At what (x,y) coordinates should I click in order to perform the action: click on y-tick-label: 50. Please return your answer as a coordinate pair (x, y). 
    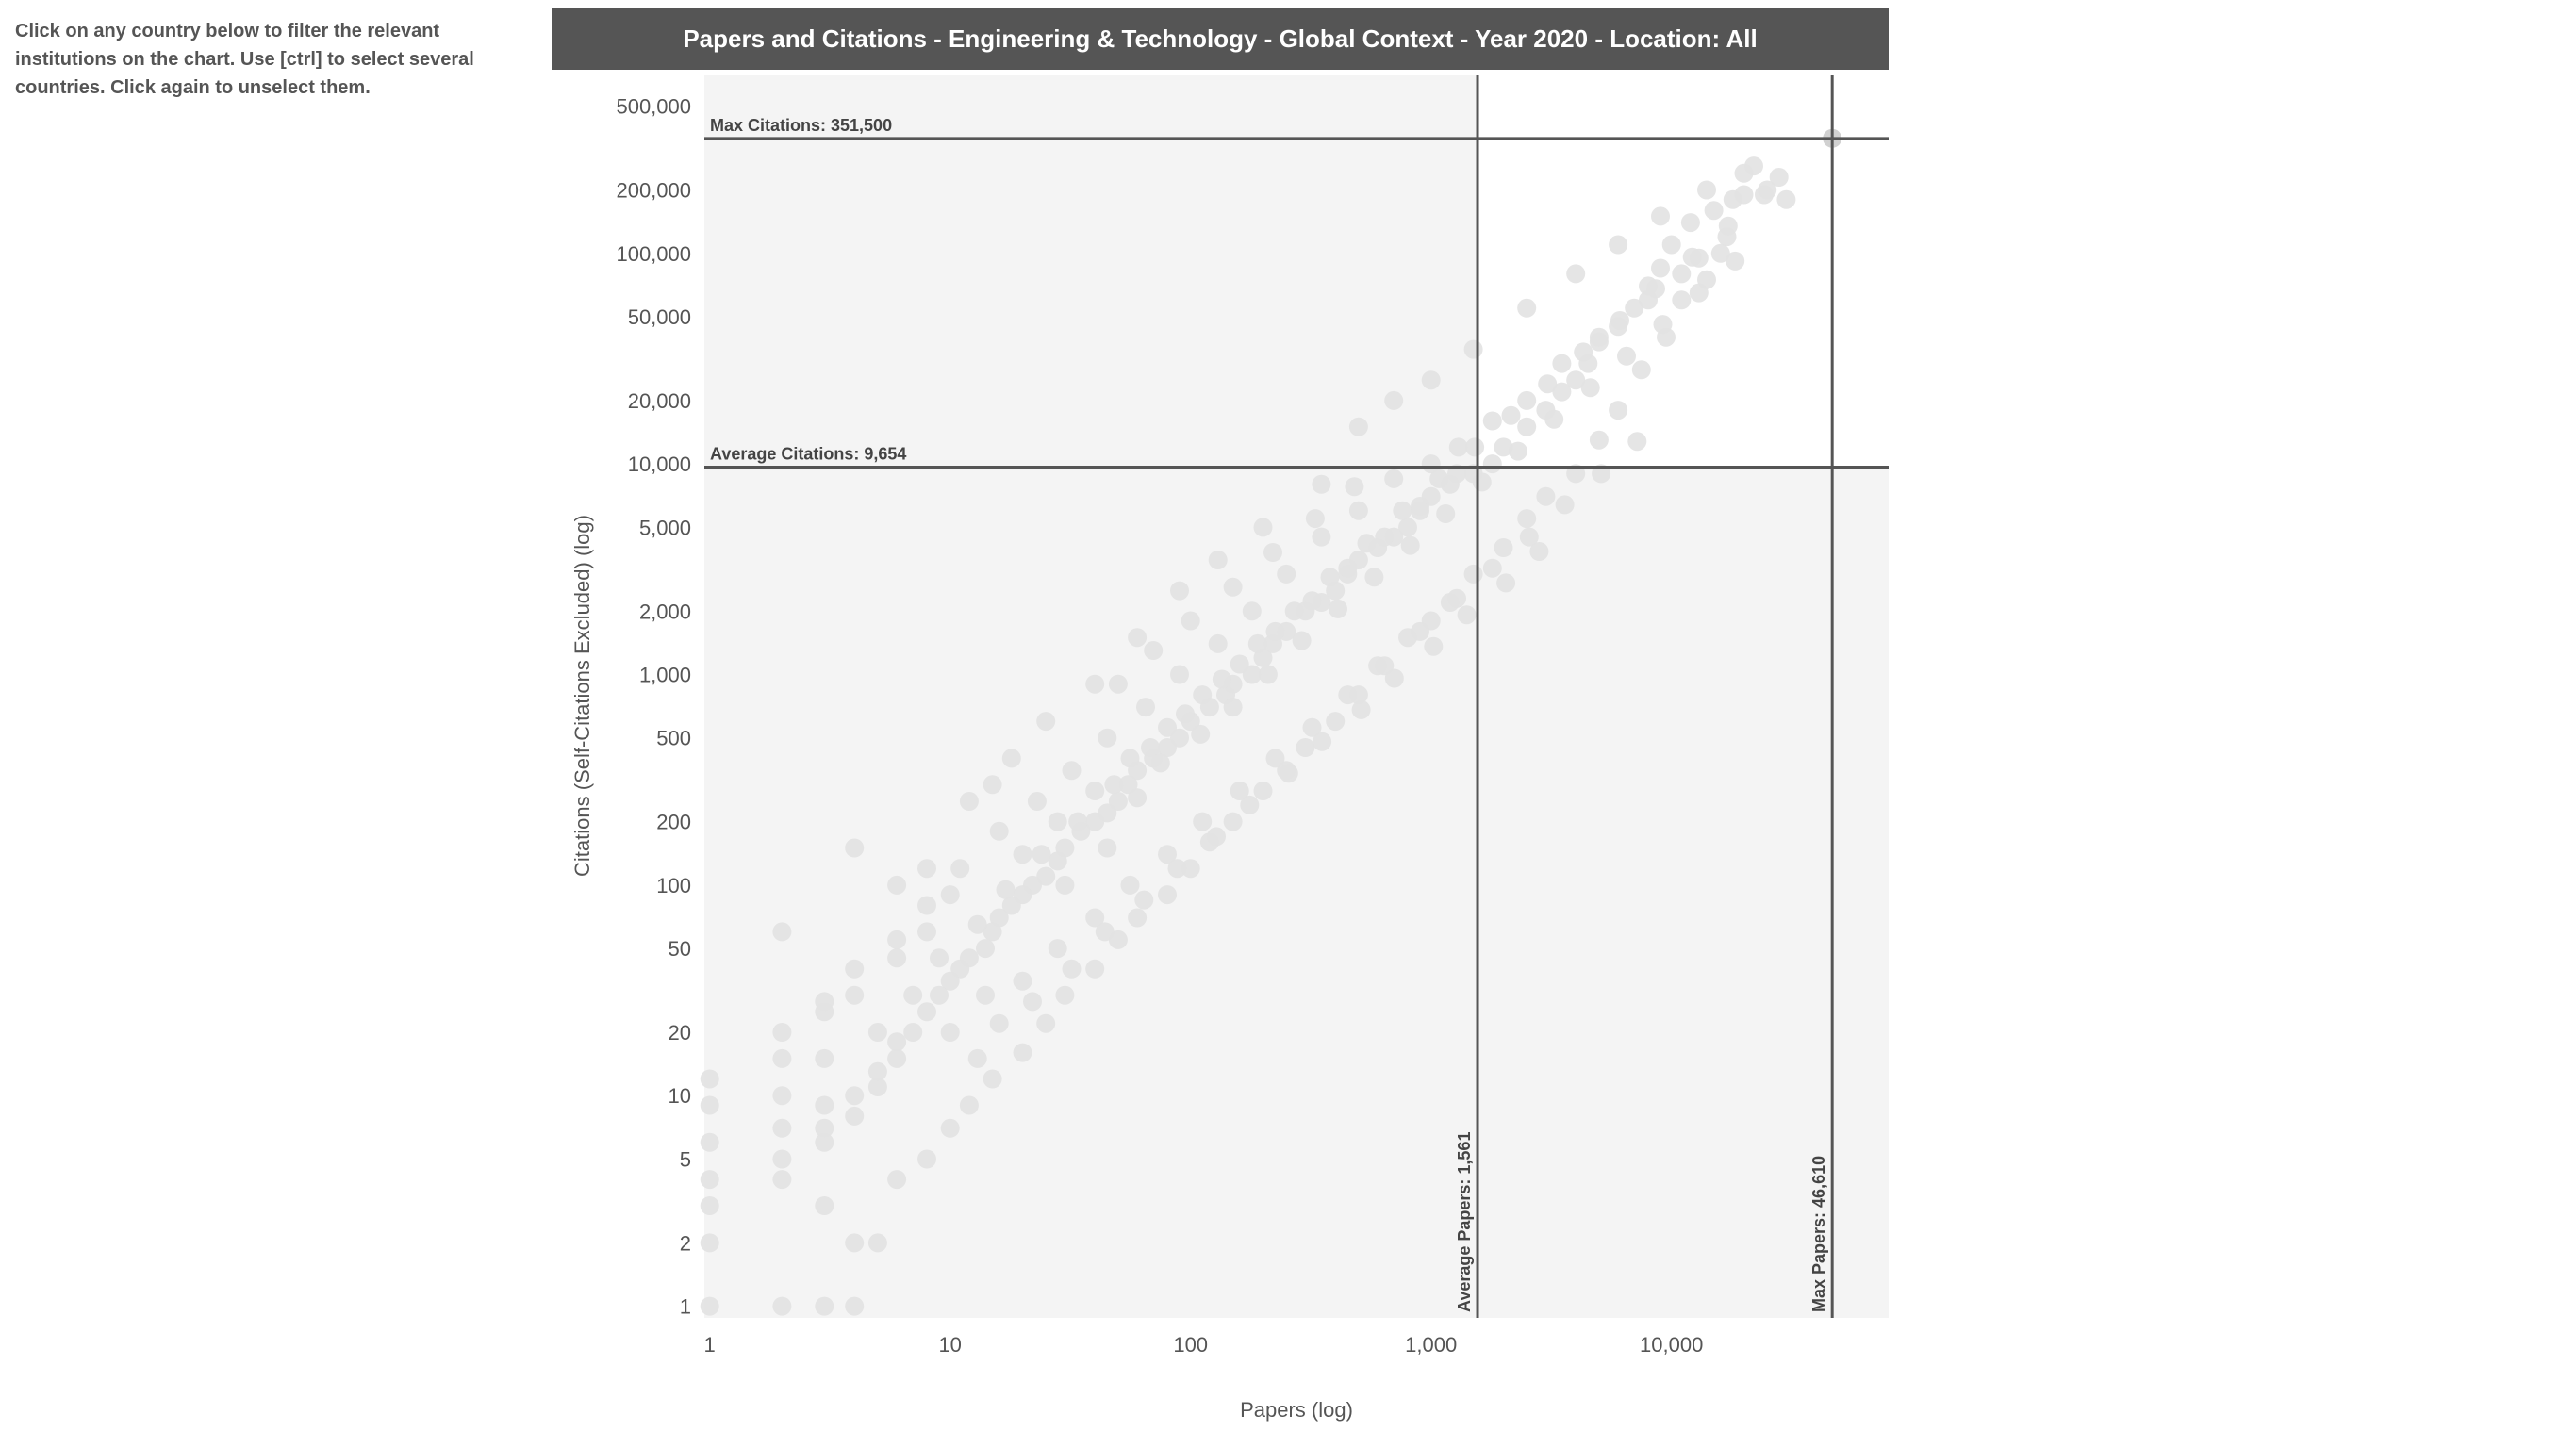
    Looking at the image, I should click on (680, 949).